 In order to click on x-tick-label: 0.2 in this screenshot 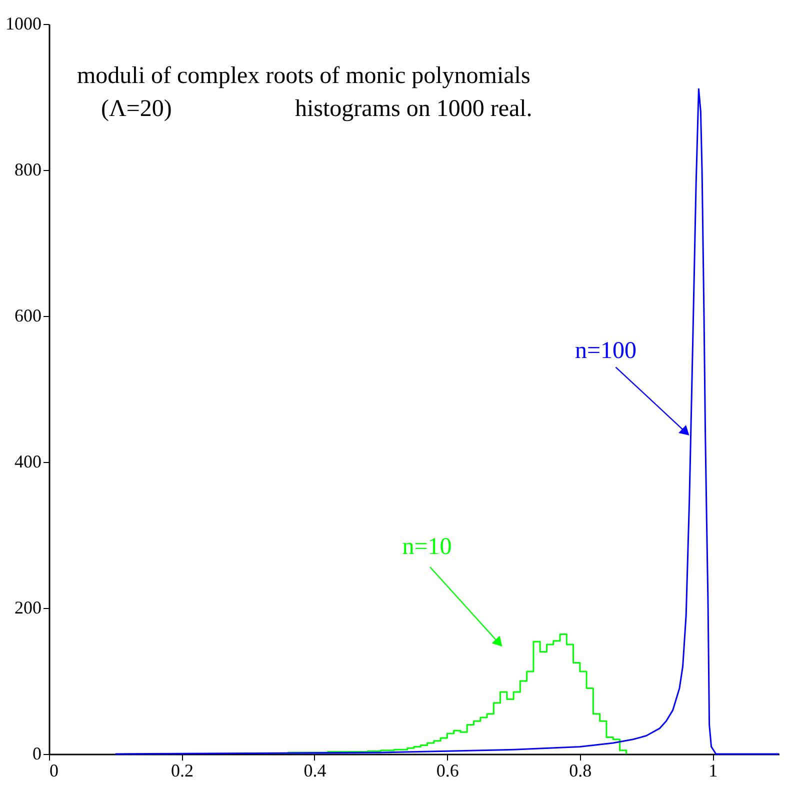, I will do `click(182, 770)`.